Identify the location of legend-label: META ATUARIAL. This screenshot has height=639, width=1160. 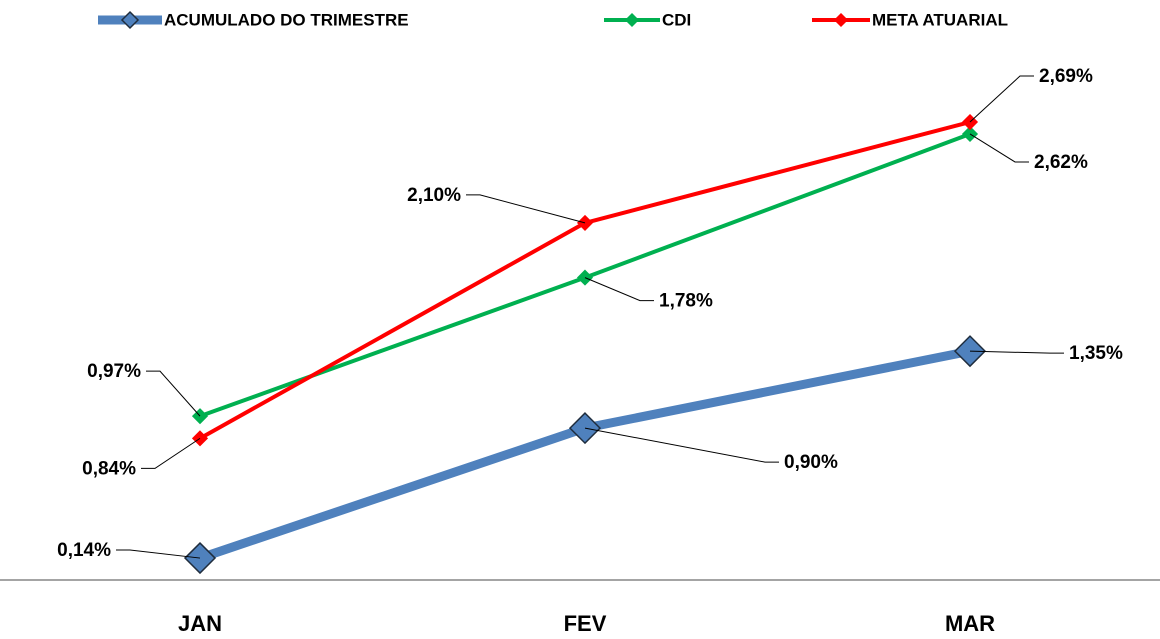
(940, 19).